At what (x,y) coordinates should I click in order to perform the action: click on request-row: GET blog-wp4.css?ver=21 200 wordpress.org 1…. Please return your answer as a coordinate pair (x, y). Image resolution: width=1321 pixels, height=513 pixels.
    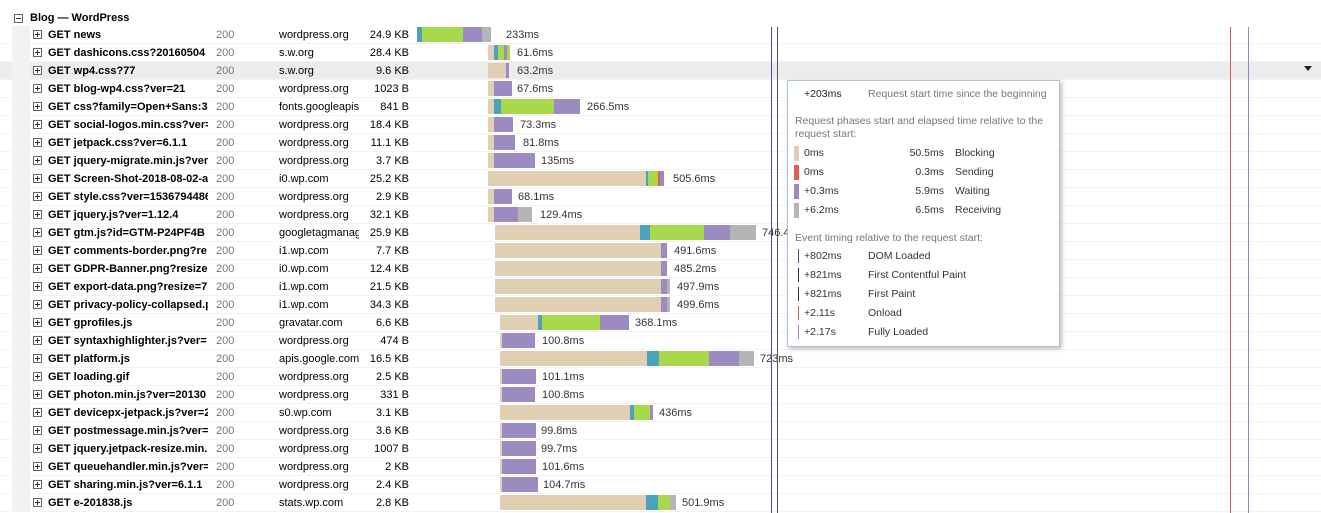
    Looking at the image, I should click on (660, 89).